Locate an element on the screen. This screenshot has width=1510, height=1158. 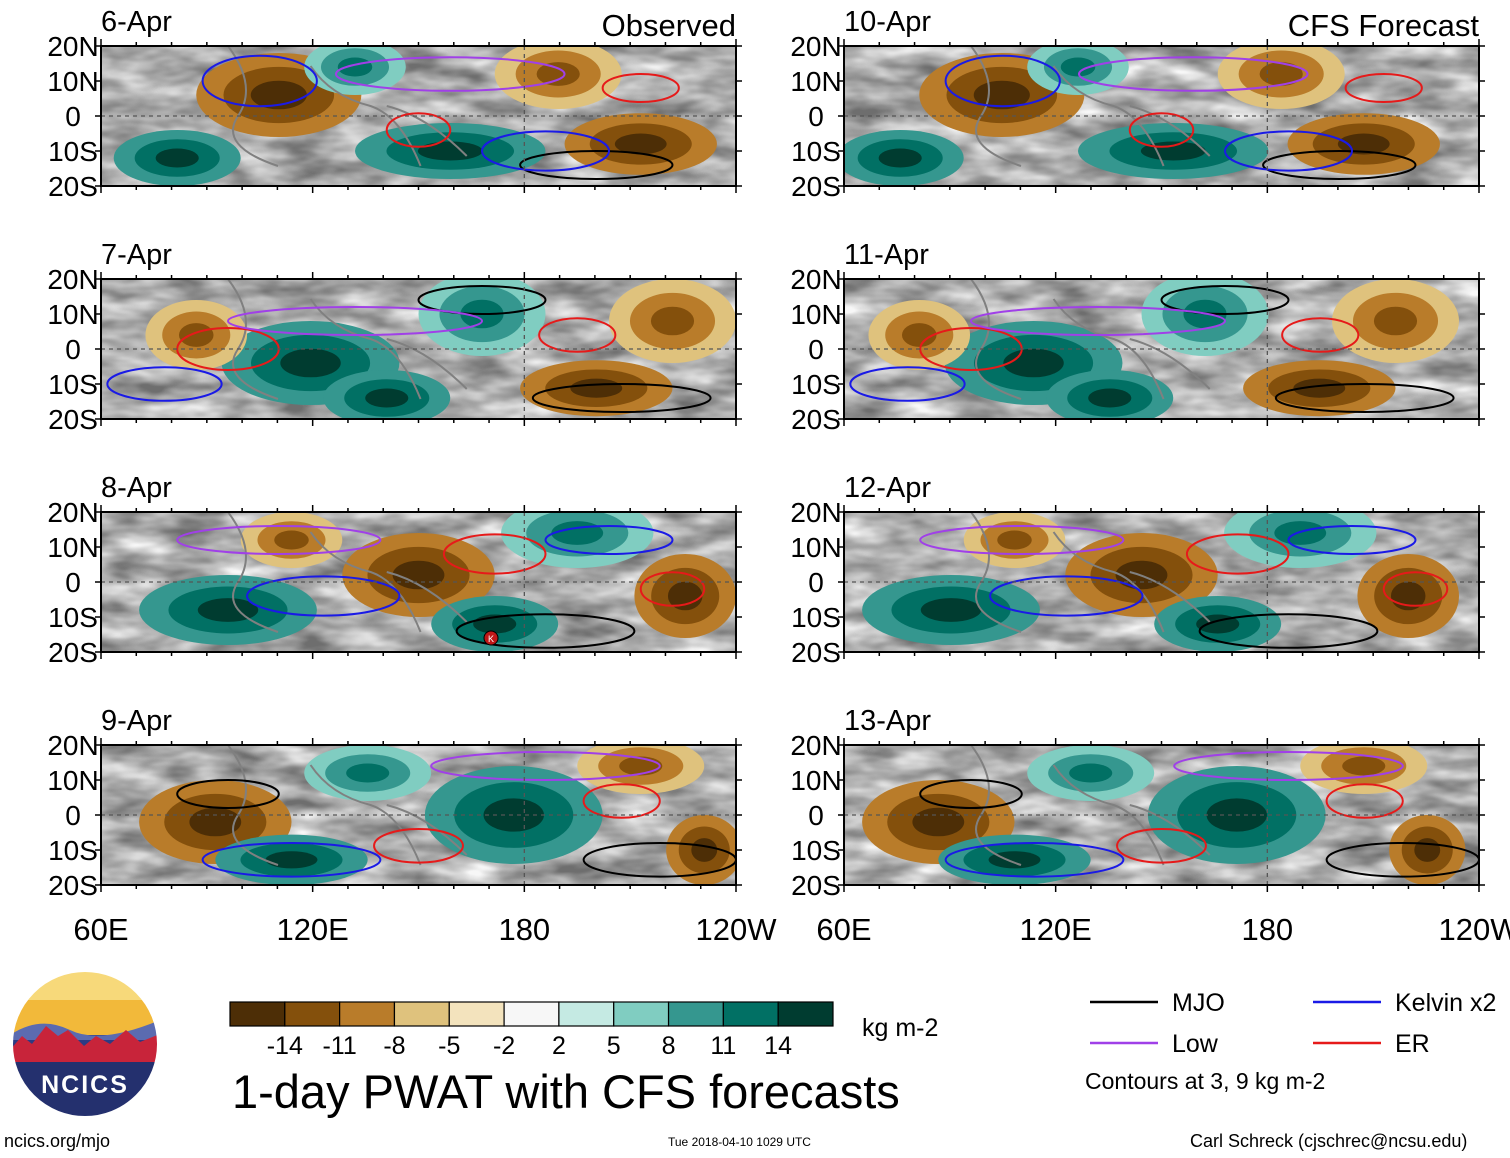
panel-forecast: 20N 10N 0 10S 20S 13-Apr is located at coordinates (1137, 803).